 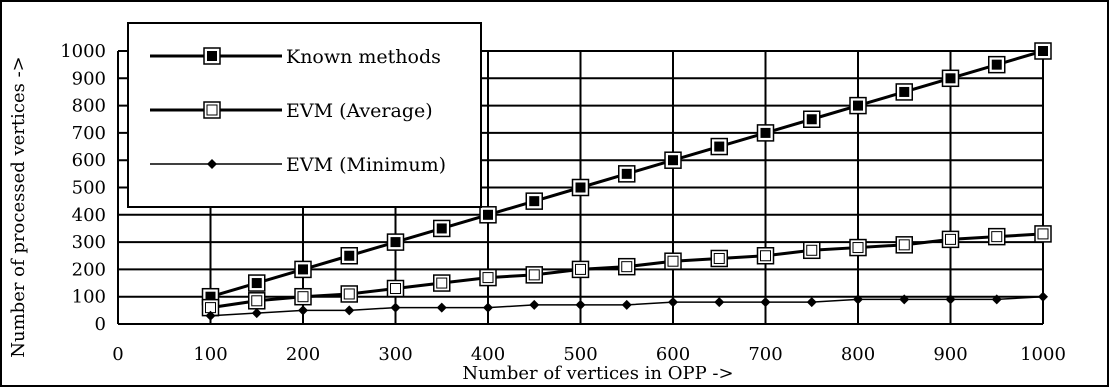 I want to click on x-tick-label: 900, so click(x=950, y=354).